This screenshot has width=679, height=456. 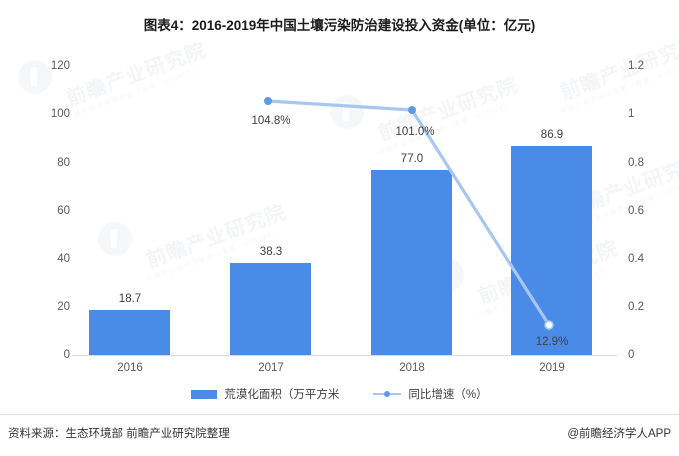 I want to click on bar-value-2017: 38.3, so click(x=271, y=252).